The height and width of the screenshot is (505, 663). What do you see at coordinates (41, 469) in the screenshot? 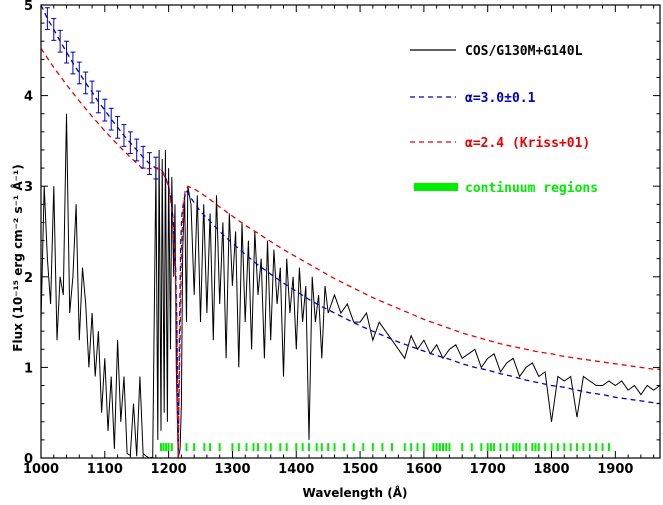
I see `x-tick-label: 1000` at bounding box center [41, 469].